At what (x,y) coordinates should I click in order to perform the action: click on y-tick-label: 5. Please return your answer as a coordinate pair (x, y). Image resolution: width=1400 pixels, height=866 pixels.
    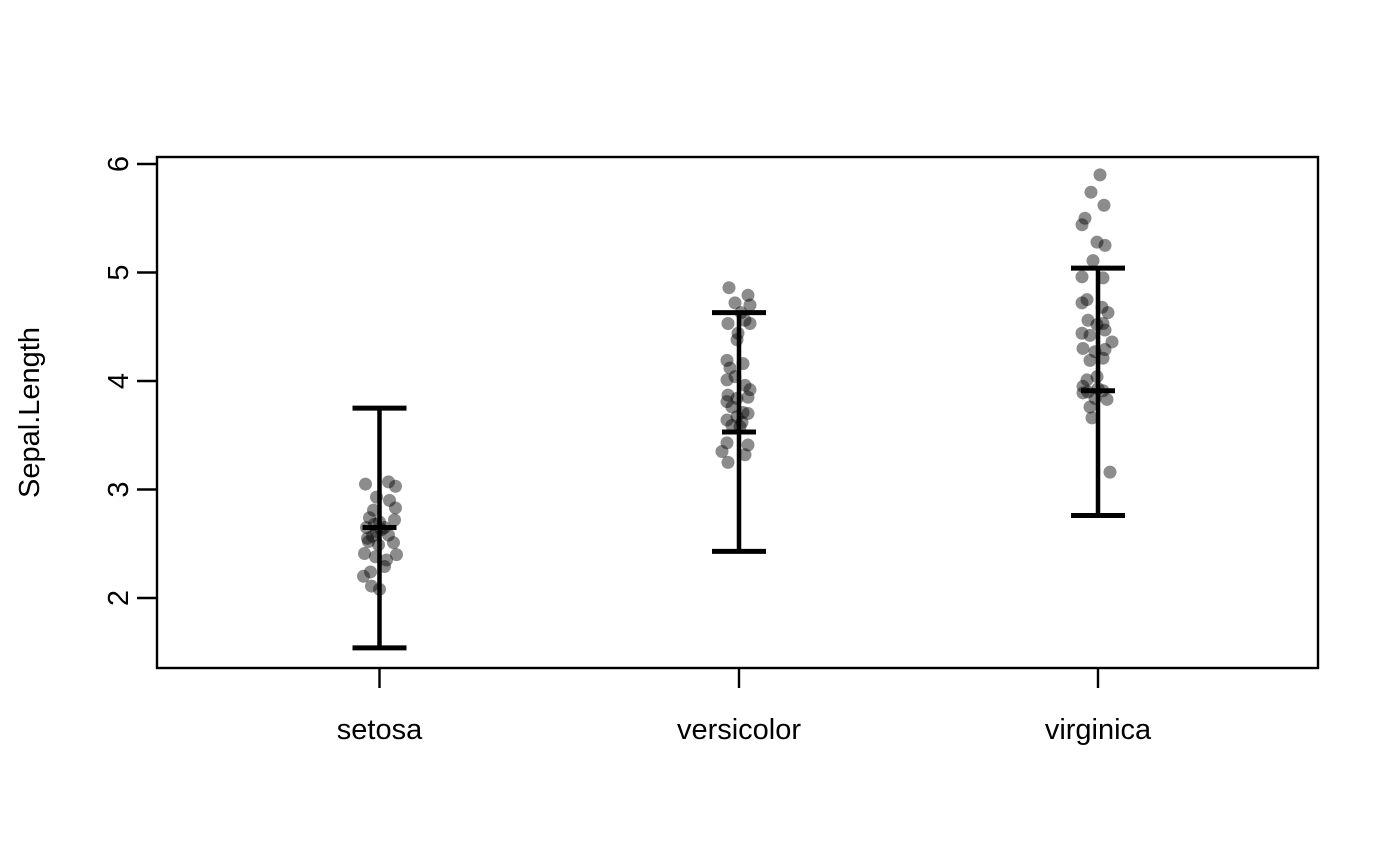
    Looking at the image, I should click on (119, 272).